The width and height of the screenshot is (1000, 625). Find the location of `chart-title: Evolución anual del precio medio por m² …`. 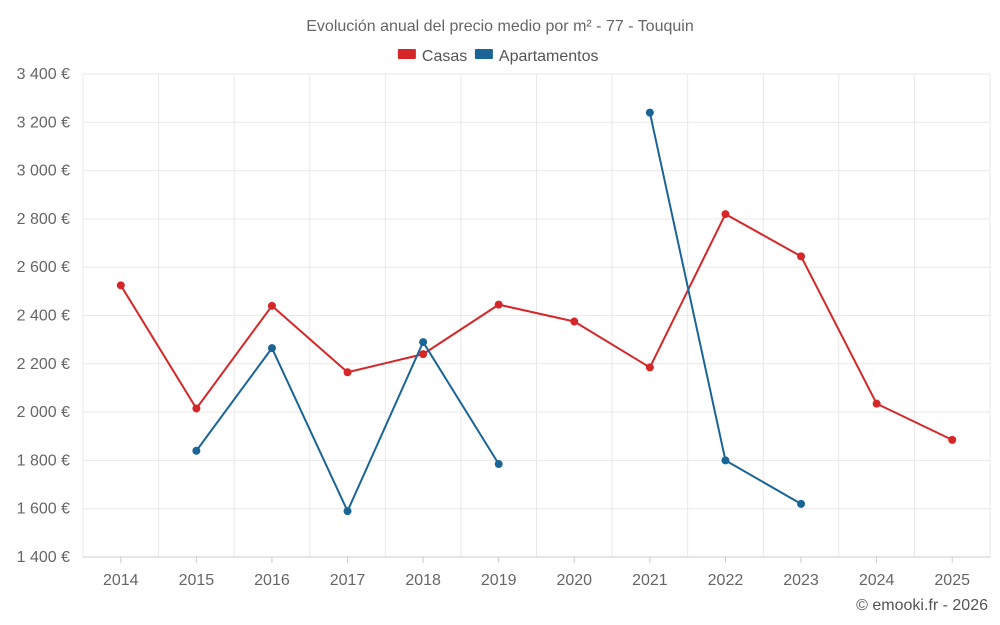

chart-title: Evolución anual del precio medio por m² … is located at coordinates (499, 26).